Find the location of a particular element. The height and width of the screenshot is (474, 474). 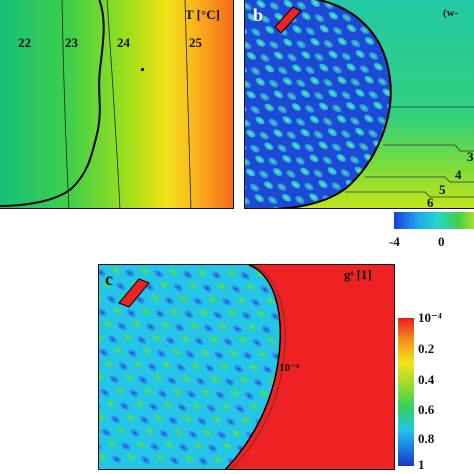

contour-label: 10⁻⁴ is located at coordinates (289, 368).